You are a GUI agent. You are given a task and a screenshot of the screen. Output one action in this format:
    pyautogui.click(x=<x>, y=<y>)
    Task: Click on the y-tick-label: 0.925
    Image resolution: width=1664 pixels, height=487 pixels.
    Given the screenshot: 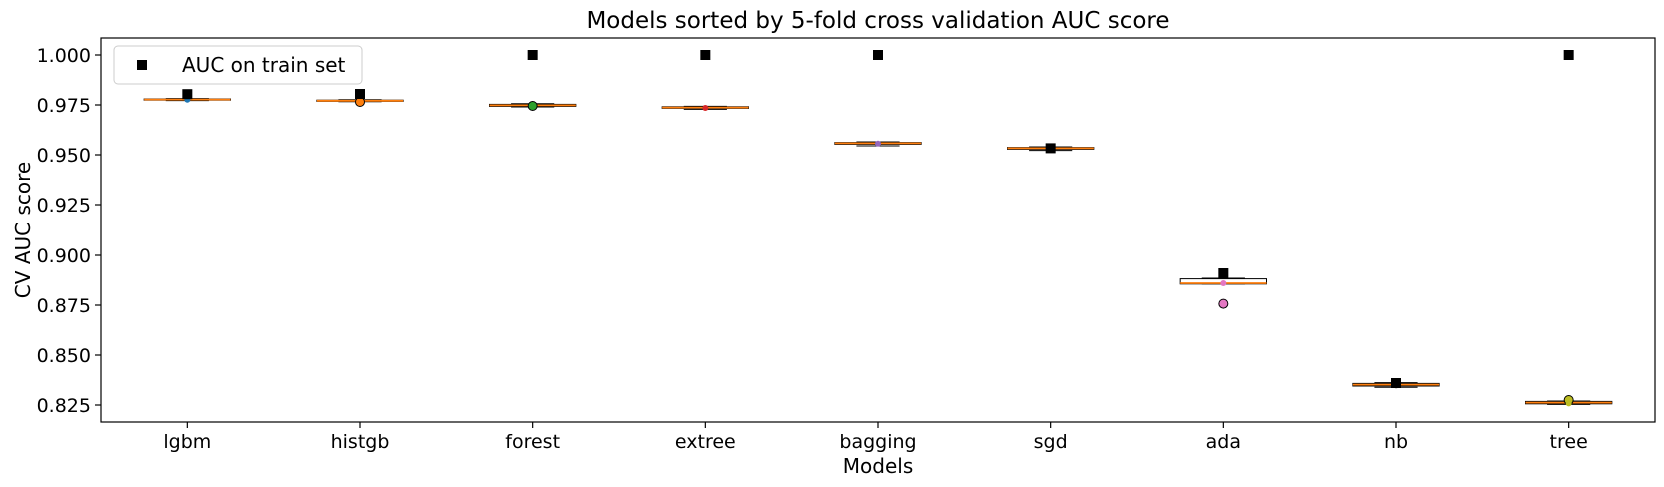 What is the action you would take?
    pyautogui.click(x=64, y=206)
    